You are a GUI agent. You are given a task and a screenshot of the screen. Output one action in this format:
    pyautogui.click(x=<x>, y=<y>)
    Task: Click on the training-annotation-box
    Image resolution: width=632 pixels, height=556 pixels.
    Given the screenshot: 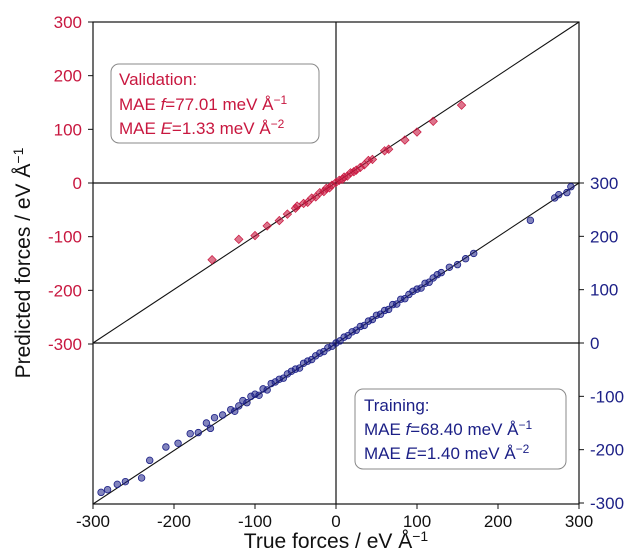 What is the action you would take?
    pyautogui.click(x=460, y=429)
    